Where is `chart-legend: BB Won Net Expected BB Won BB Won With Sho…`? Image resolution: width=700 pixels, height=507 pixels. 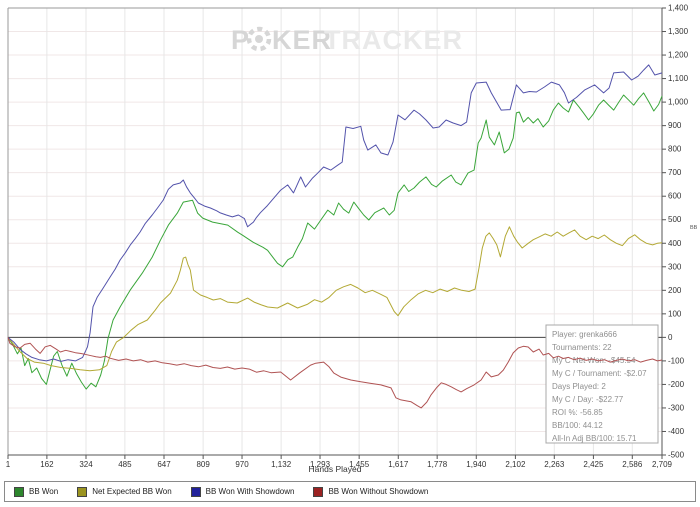
chart-legend: BB Won Net Expected BB Won BB Won With Sho… is located at coordinates (350, 491).